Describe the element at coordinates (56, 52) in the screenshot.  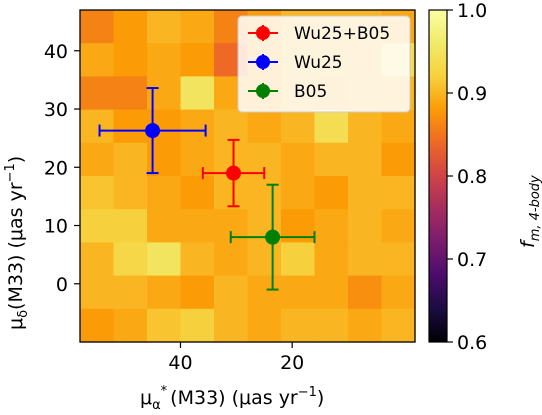
I see `y-tick-label: 40` at that location.